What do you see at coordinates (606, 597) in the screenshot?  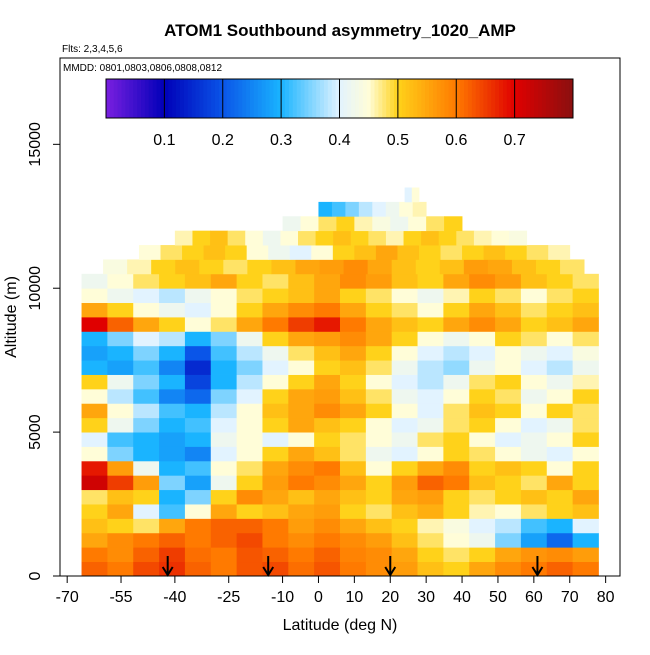 I see `x-tick-label: 80` at bounding box center [606, 597].